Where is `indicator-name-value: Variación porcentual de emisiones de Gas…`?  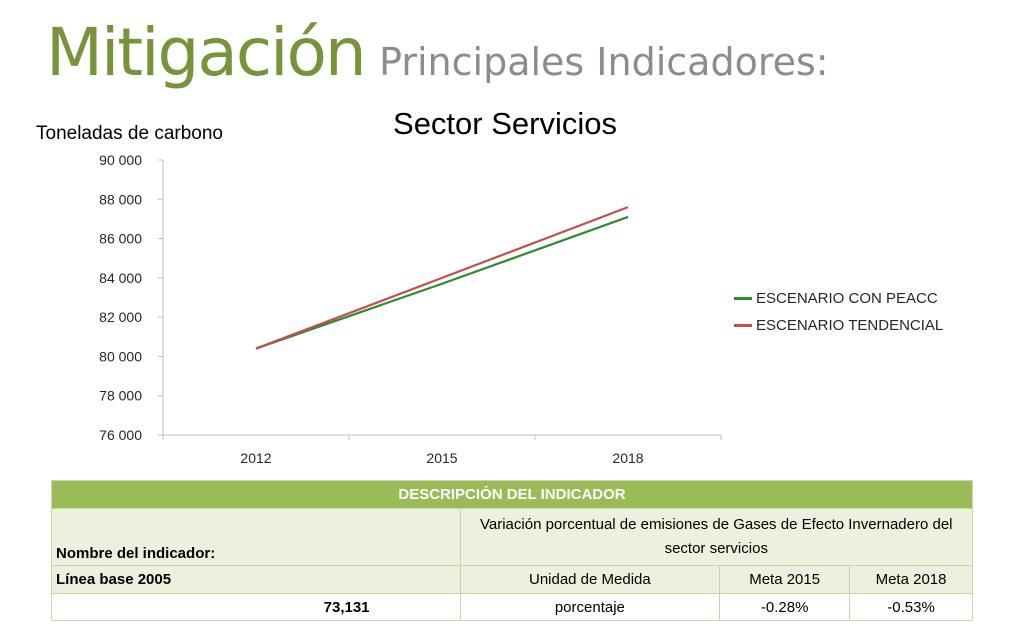 indicator-name-value: Variación porcentual de emisiones de Gas… is located at coordinates (716, 537).